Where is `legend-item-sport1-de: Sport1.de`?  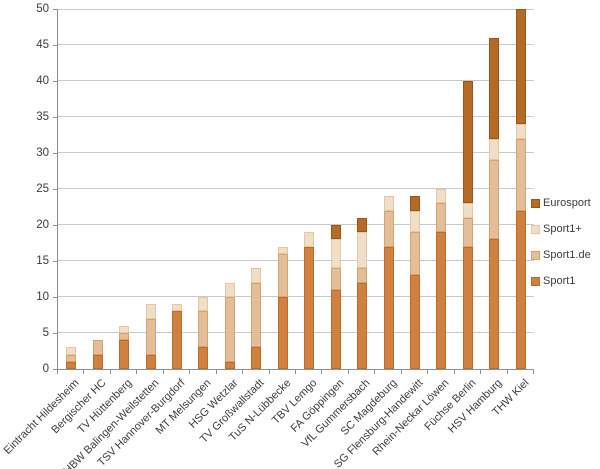 legend-item-sport1-de: Sport1.de is located at coordinates (561, 255).